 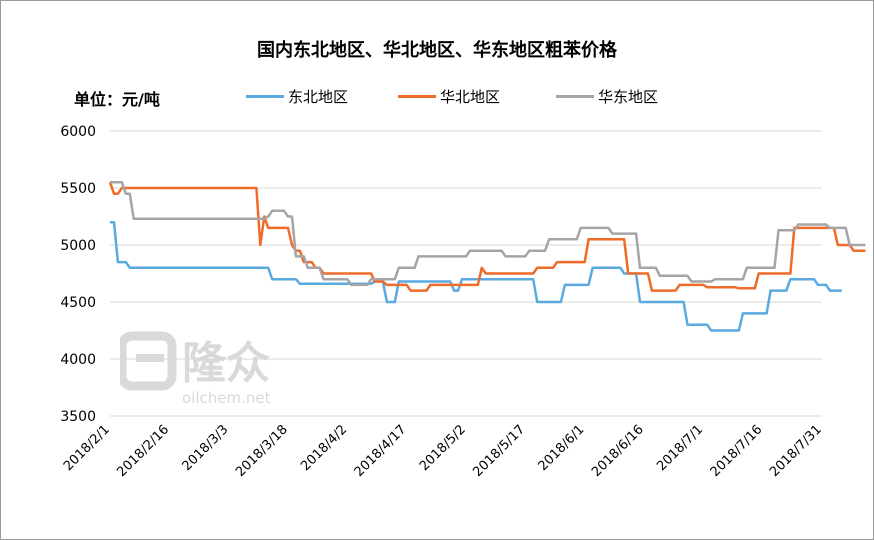 What do you see at coordinates (618, 451) in the screenshot?
I see `x-tick-label-9: 2018/6/16` at bounding box center [618, 451].